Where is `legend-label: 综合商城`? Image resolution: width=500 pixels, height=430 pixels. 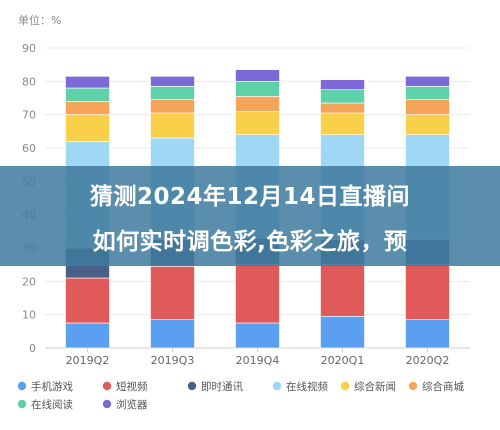
legend-label: 综合商城 is located at coordinates (443, 386).